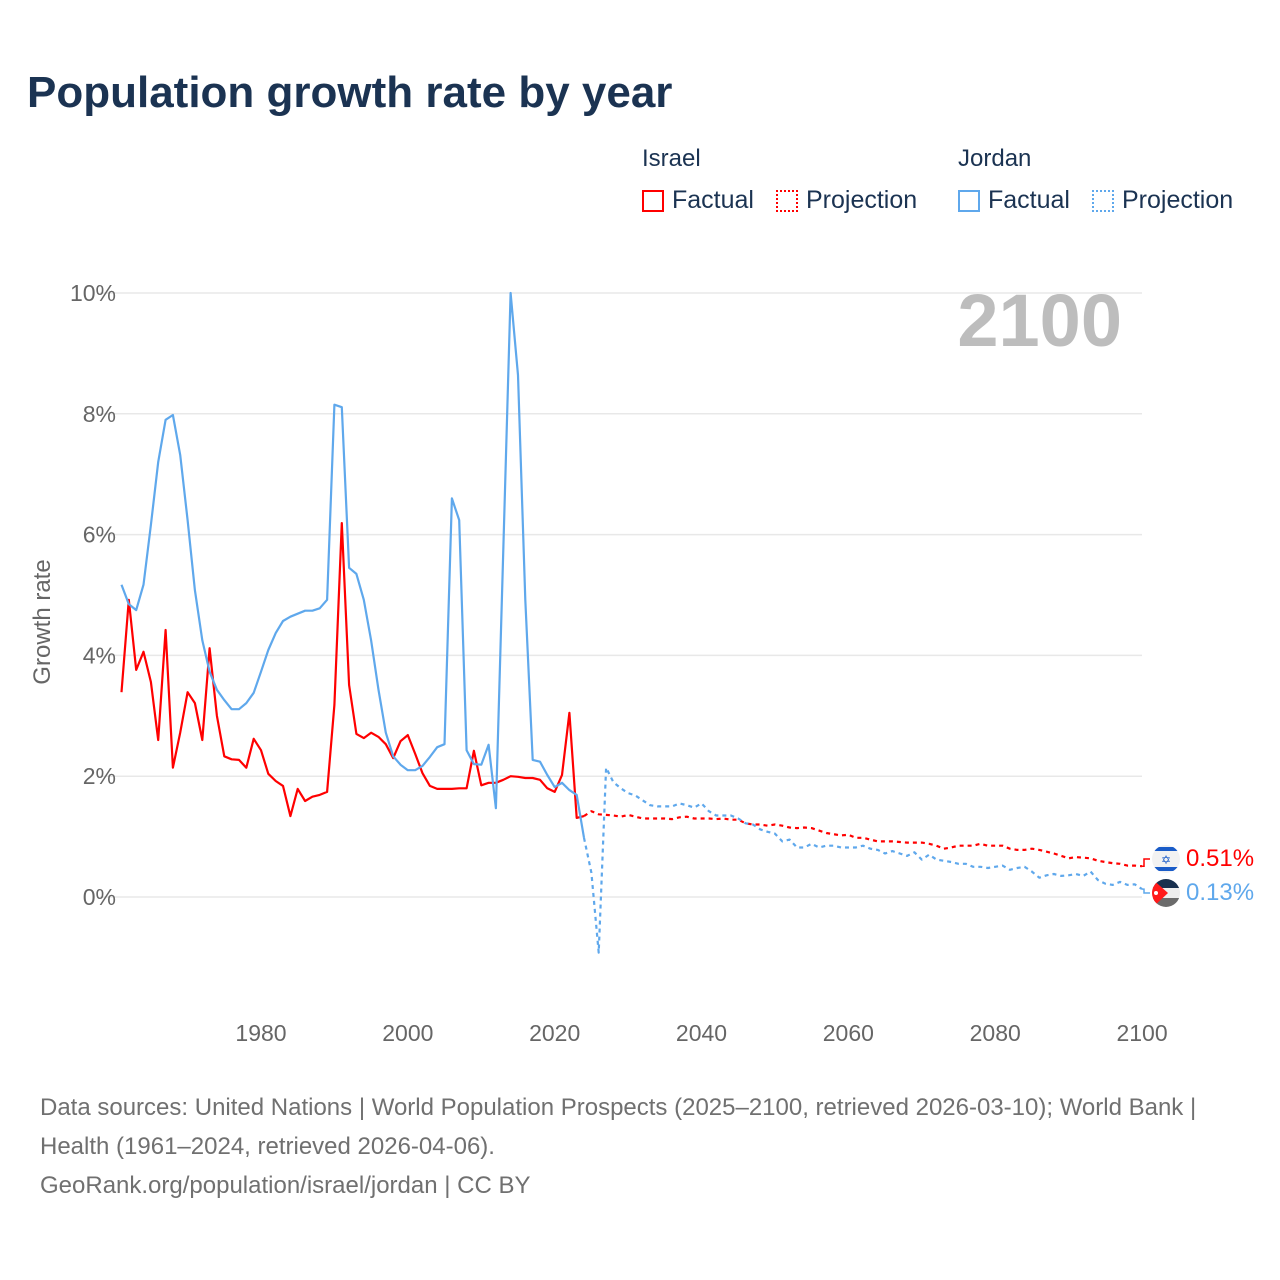 The width and height of the screenshot is (1280, 1280). I want to click on x-tick-label: 2040, so click(701, 1033).